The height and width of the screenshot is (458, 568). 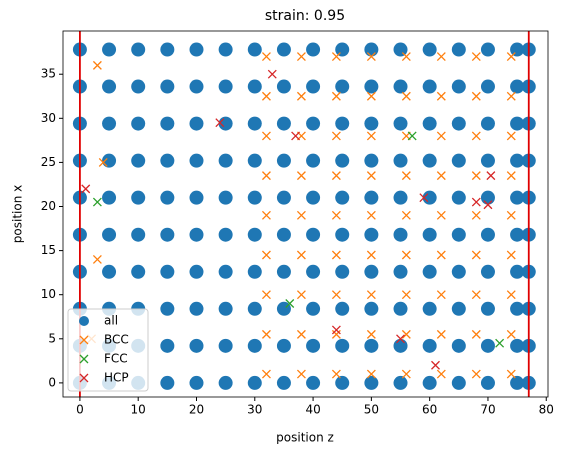 I want to click on legend-marker, so click(x=84, y=378).